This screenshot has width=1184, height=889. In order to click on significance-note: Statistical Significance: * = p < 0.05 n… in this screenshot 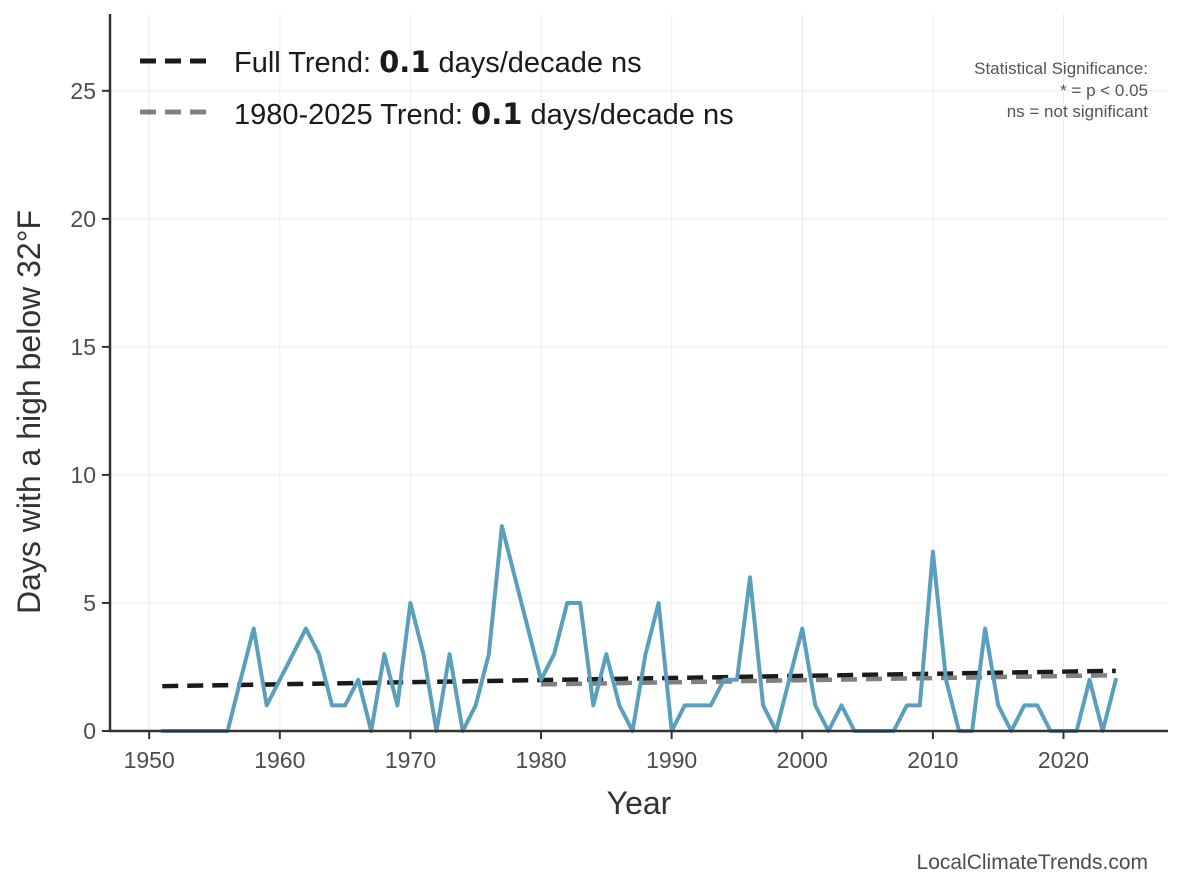, I will do `click(1061, 90)`.